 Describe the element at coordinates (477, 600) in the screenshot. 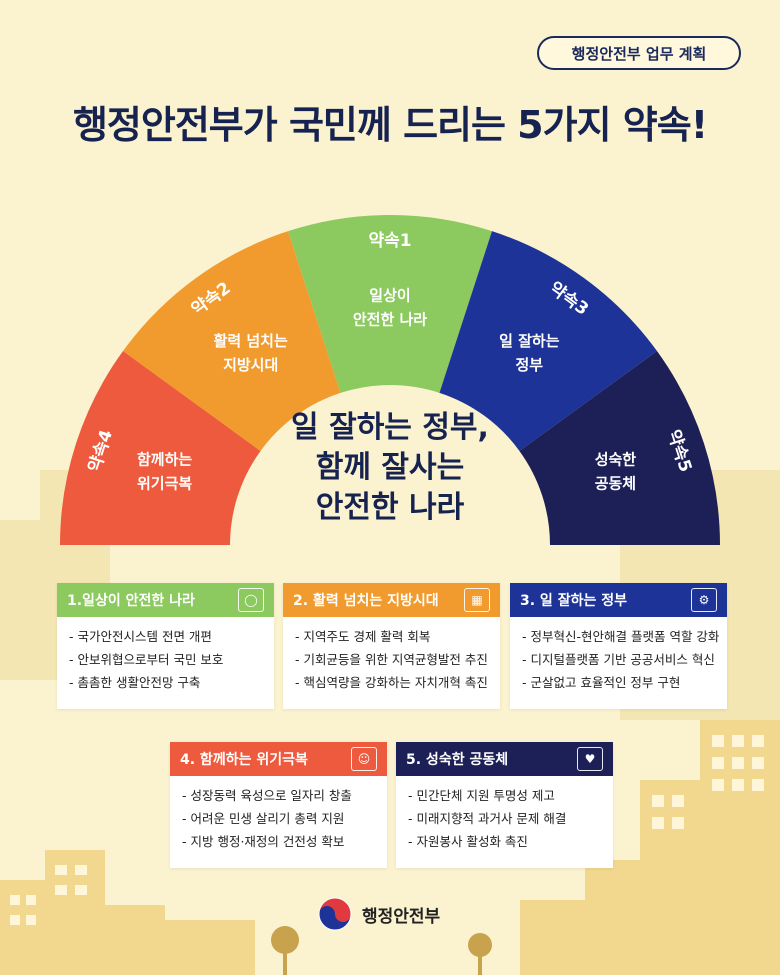

I see `city-icon: ▦` at that location.